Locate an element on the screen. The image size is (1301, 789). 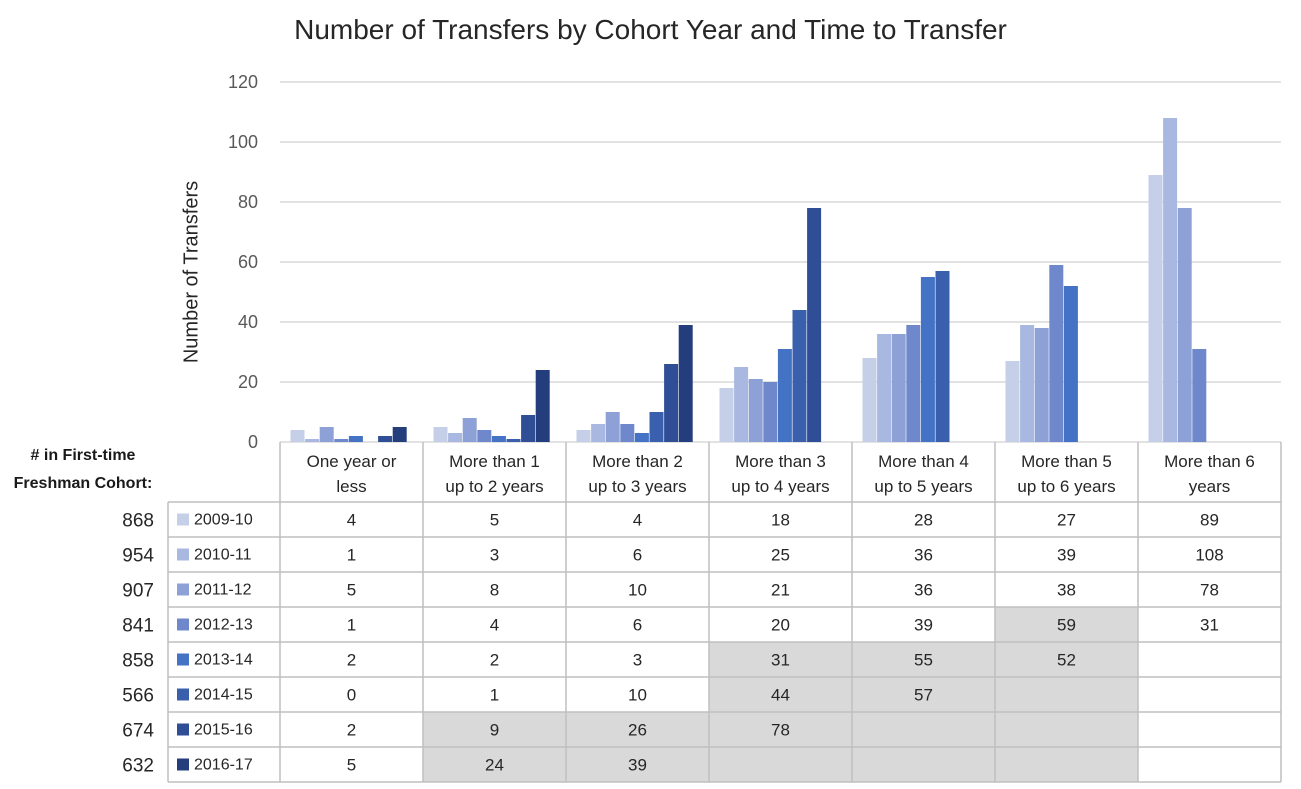
cohort-count: 566 is located at coordinates (138, 696).